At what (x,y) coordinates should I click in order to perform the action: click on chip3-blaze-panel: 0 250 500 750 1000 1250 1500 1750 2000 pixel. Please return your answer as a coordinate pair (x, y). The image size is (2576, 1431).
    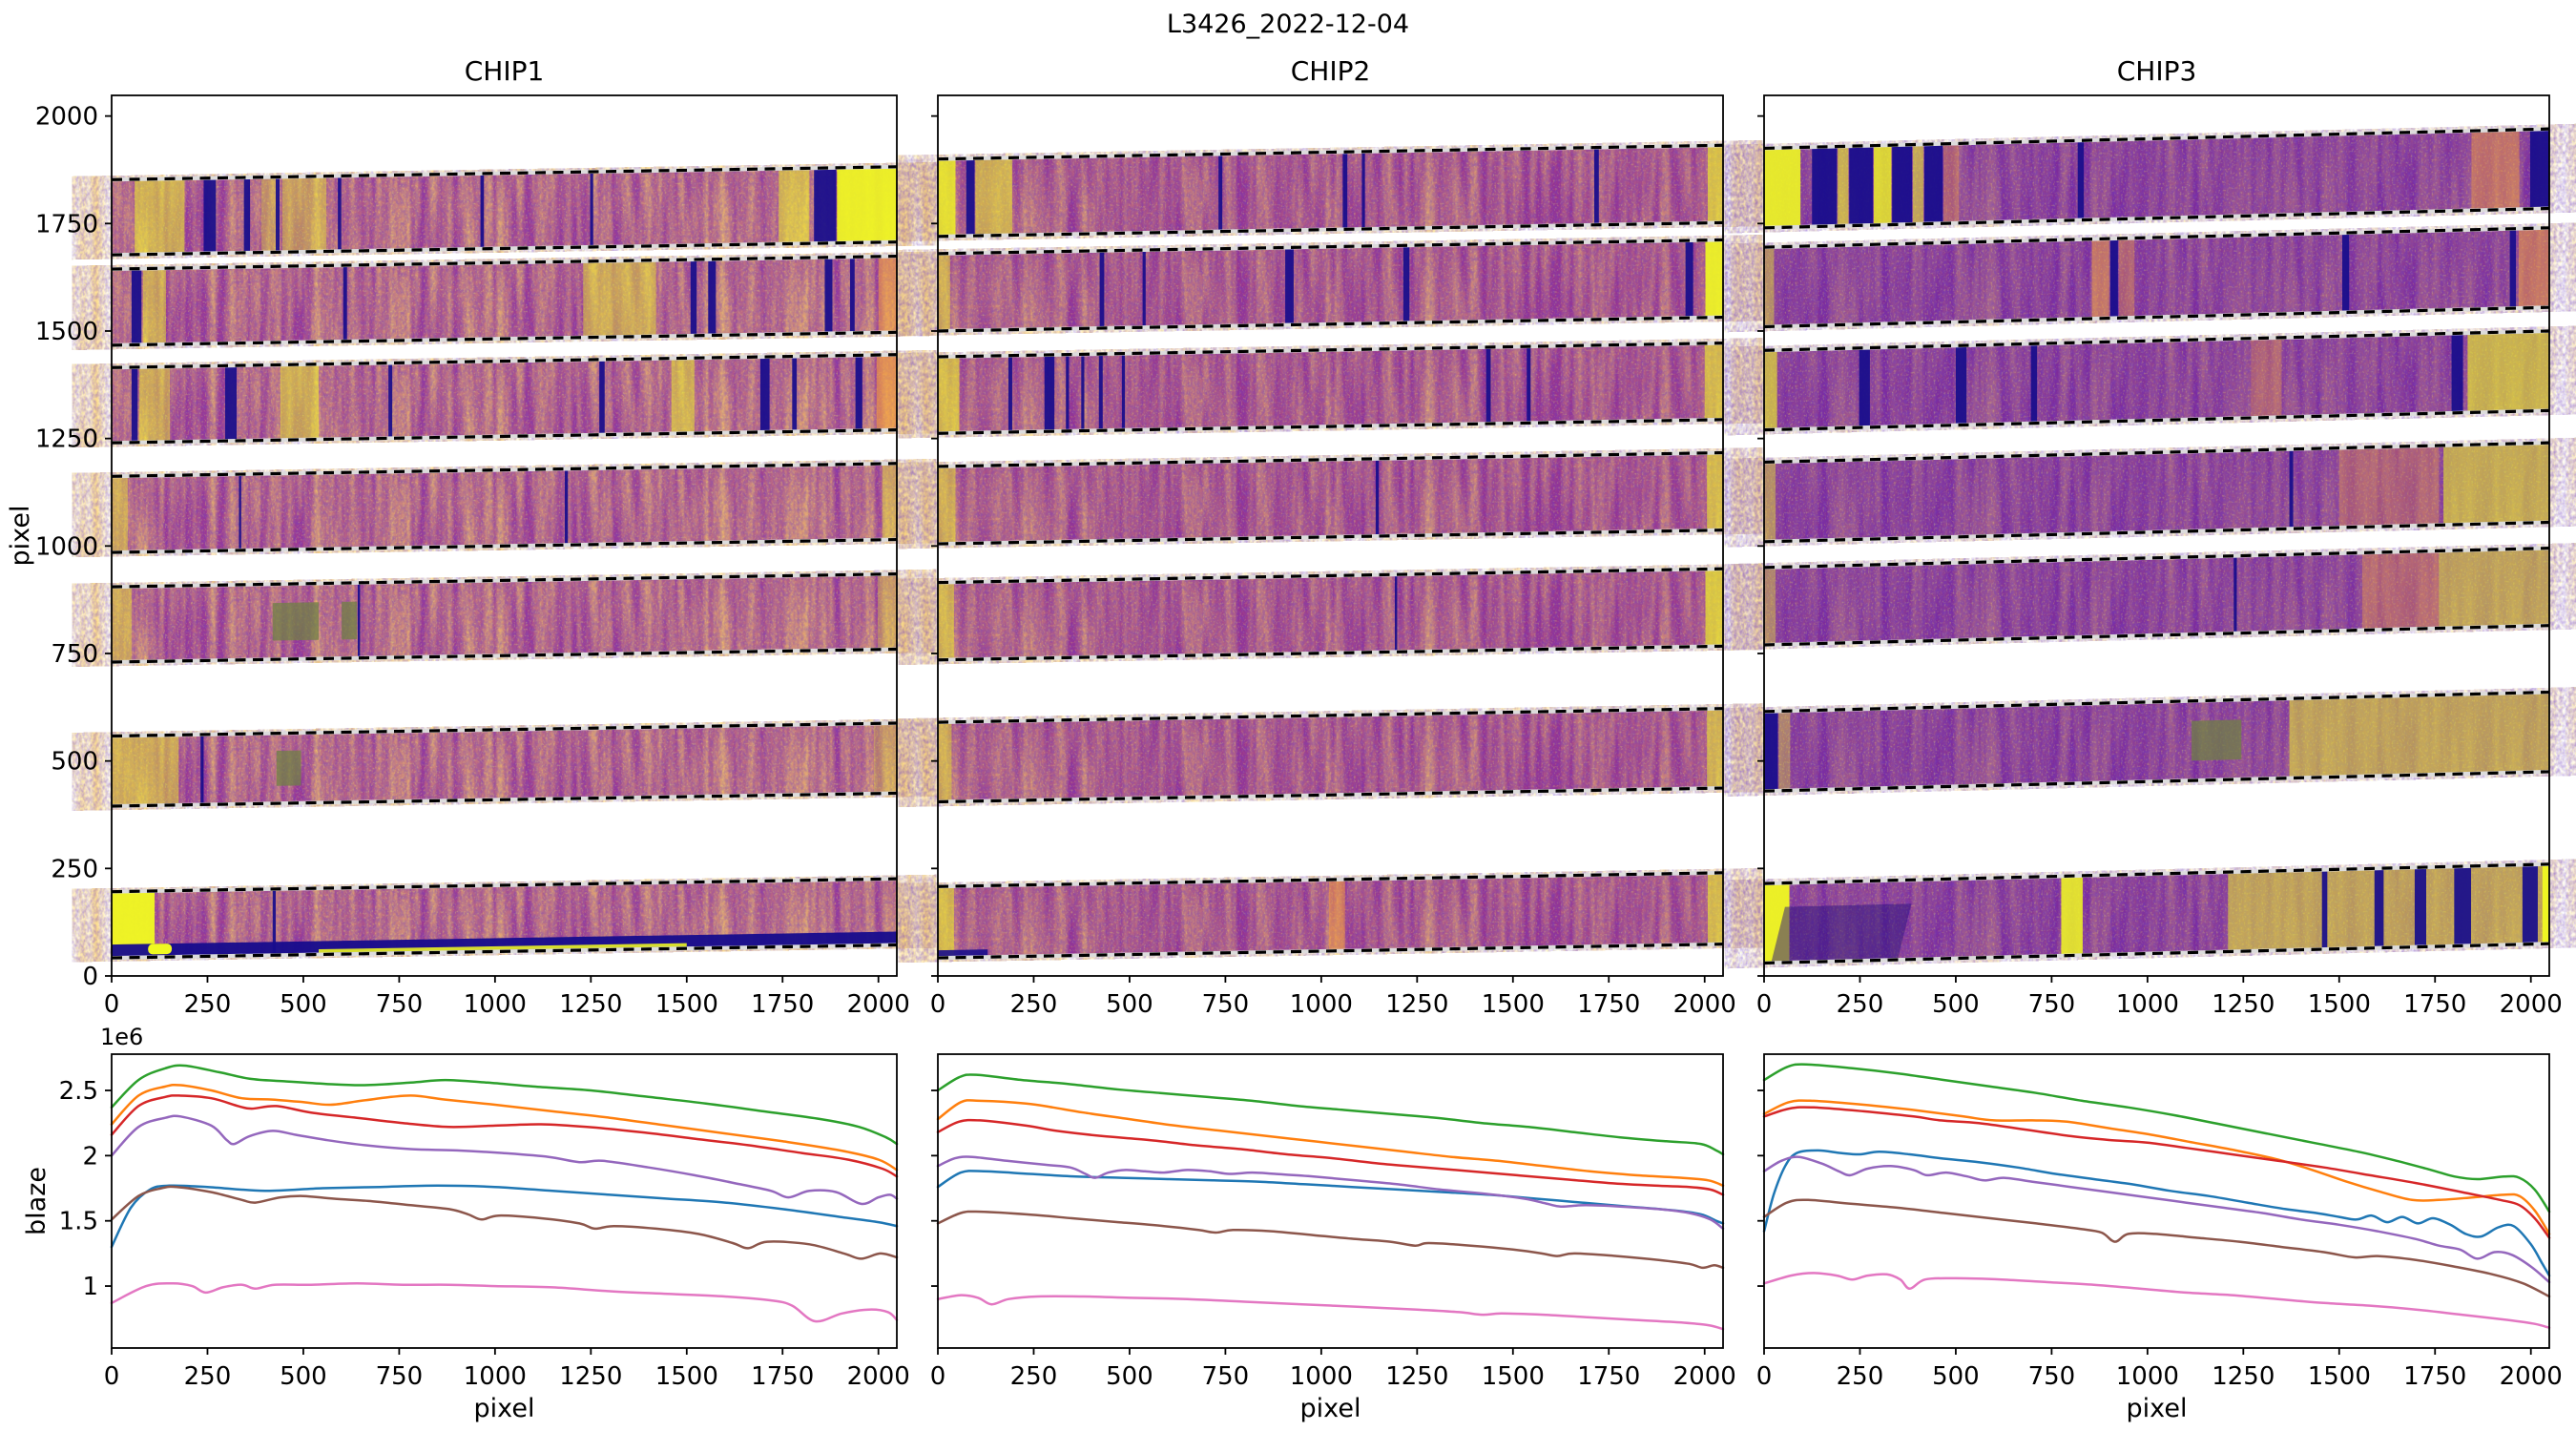
    Looking at the image, I should click on (2159, 1238).